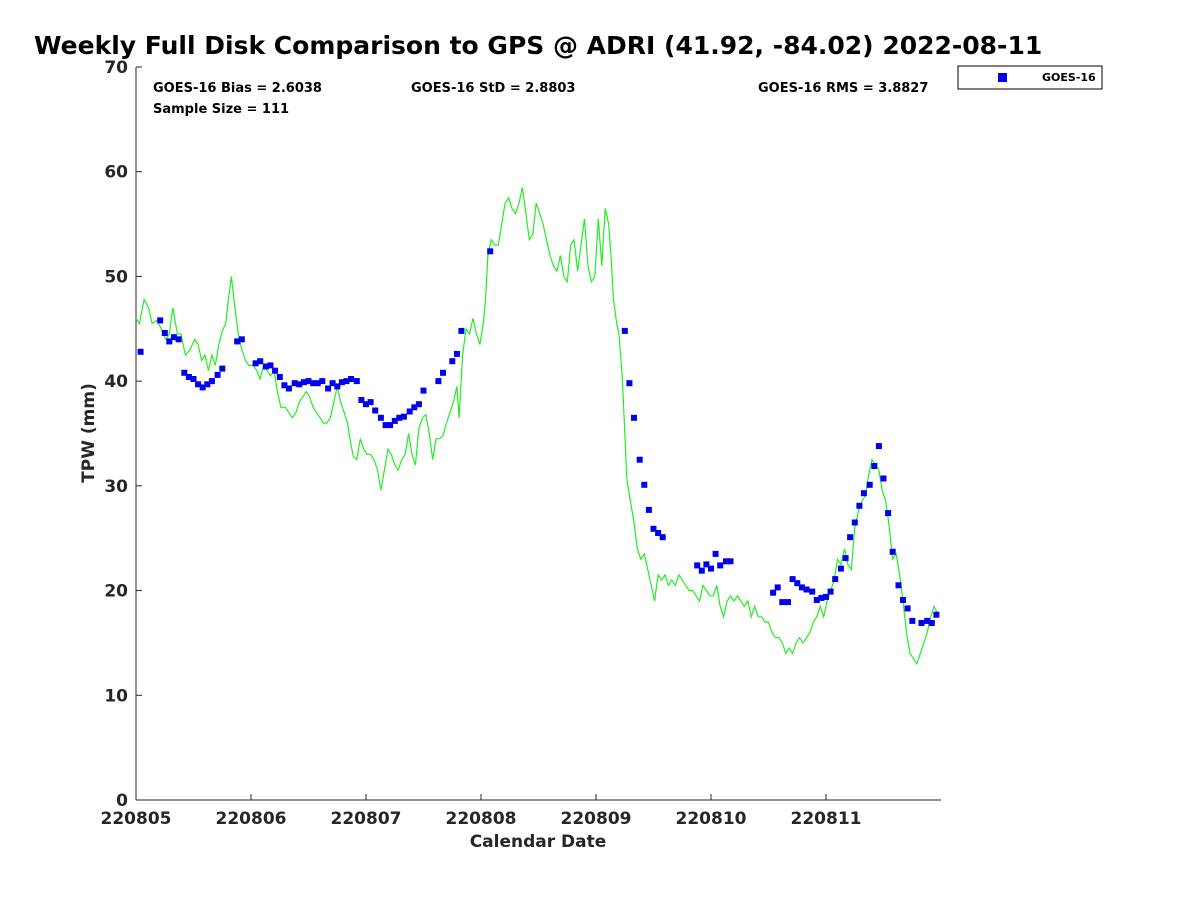 The height and width of the screenshot is (900, 1200). What do you see at coordinates (122, 801) in the screenshot?
I see `y-tick-label: 0` at bounding box center [122, 801].